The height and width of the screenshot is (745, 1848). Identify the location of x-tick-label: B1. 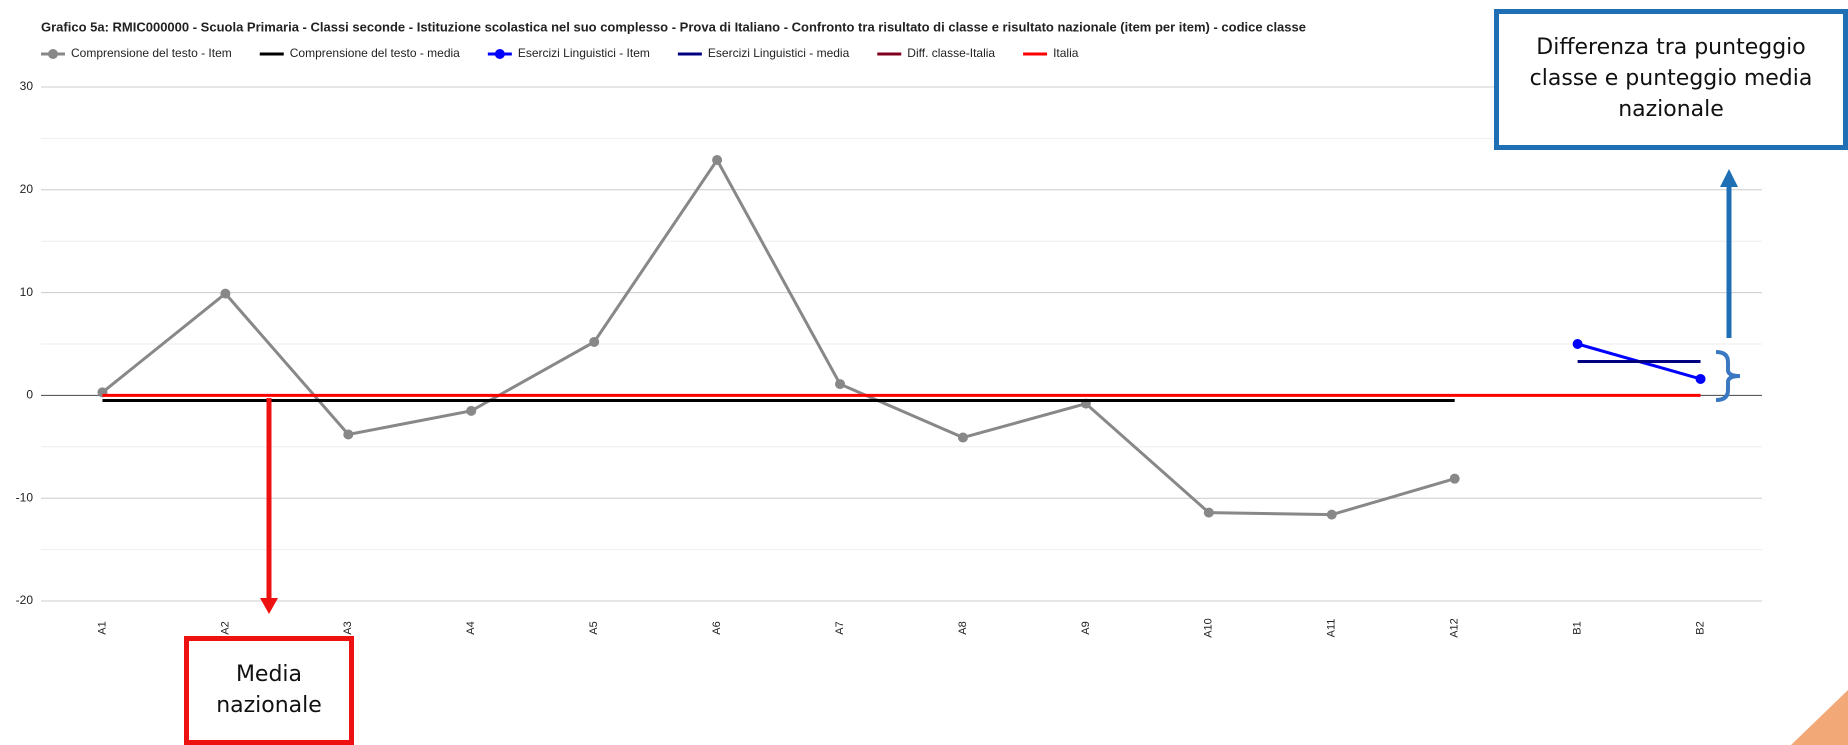
(1578, 627).